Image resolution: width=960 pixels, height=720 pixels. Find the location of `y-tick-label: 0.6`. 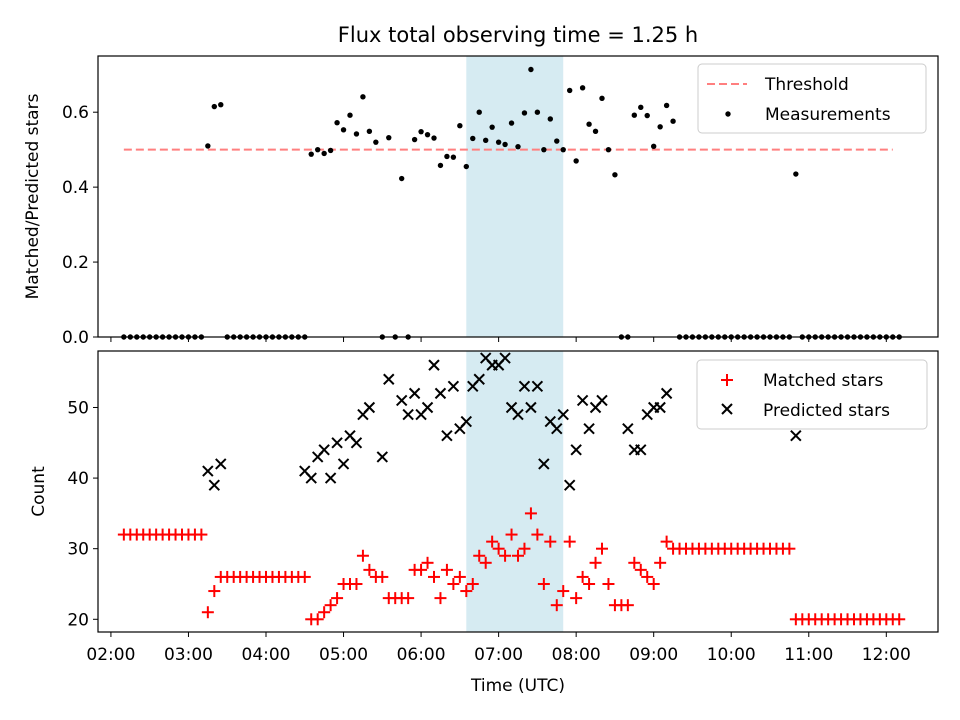

y-tick-label: 0.6 is located at coordinates (75, 113).